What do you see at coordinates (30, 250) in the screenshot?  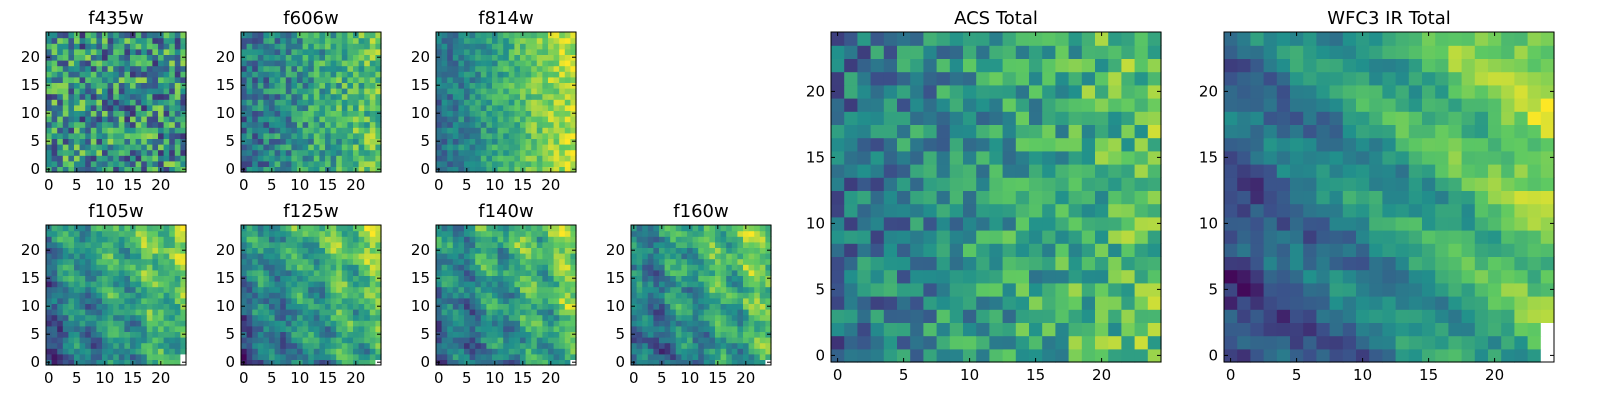 I see `y-tick-label: 20` at bounding box center [30, 250].